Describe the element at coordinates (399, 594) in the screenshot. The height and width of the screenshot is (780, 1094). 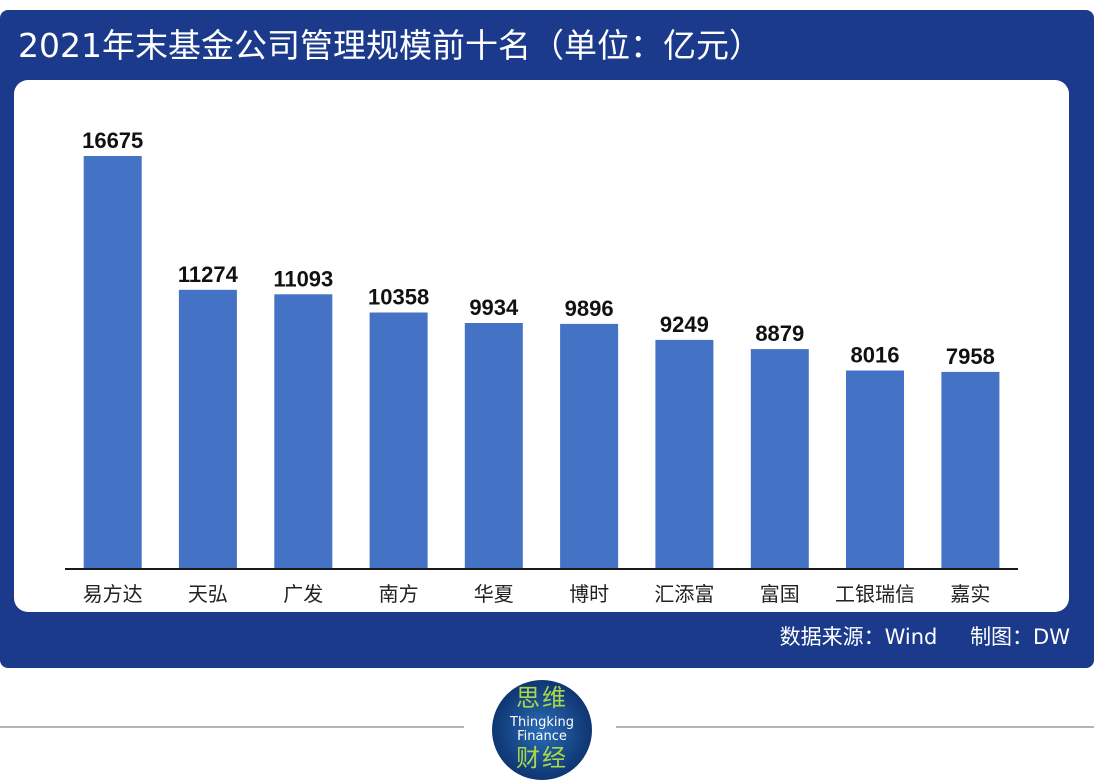
I see `category-label: 南方` at that location.